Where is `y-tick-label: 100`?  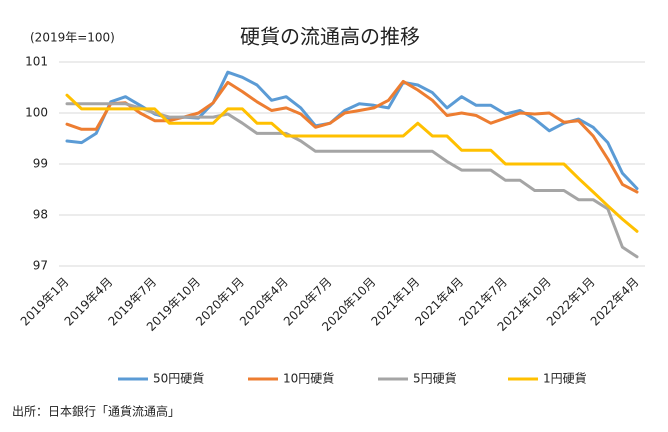
y-tick-label: 100 is located at coordinates (36, 113).